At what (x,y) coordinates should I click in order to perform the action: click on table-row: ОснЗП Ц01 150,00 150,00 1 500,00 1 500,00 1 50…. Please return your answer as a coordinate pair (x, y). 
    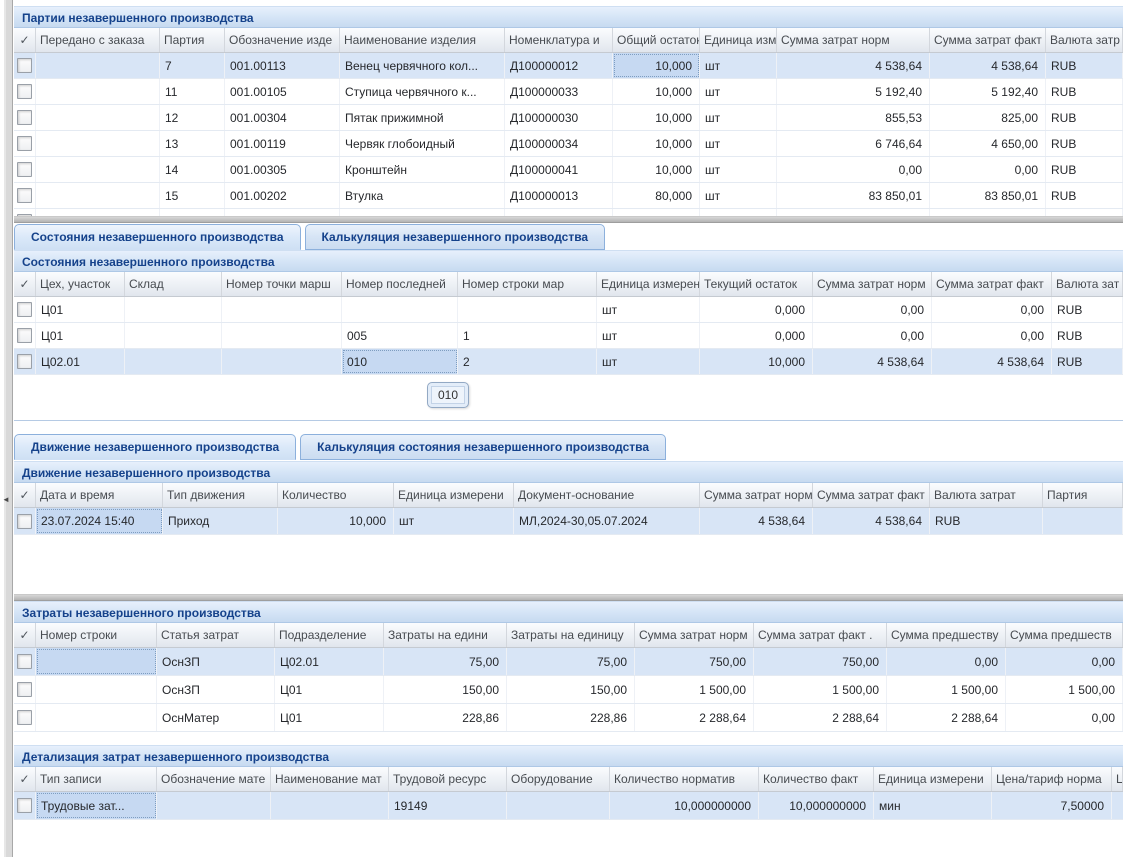
    Looking at the image, I should click on (568, 690).